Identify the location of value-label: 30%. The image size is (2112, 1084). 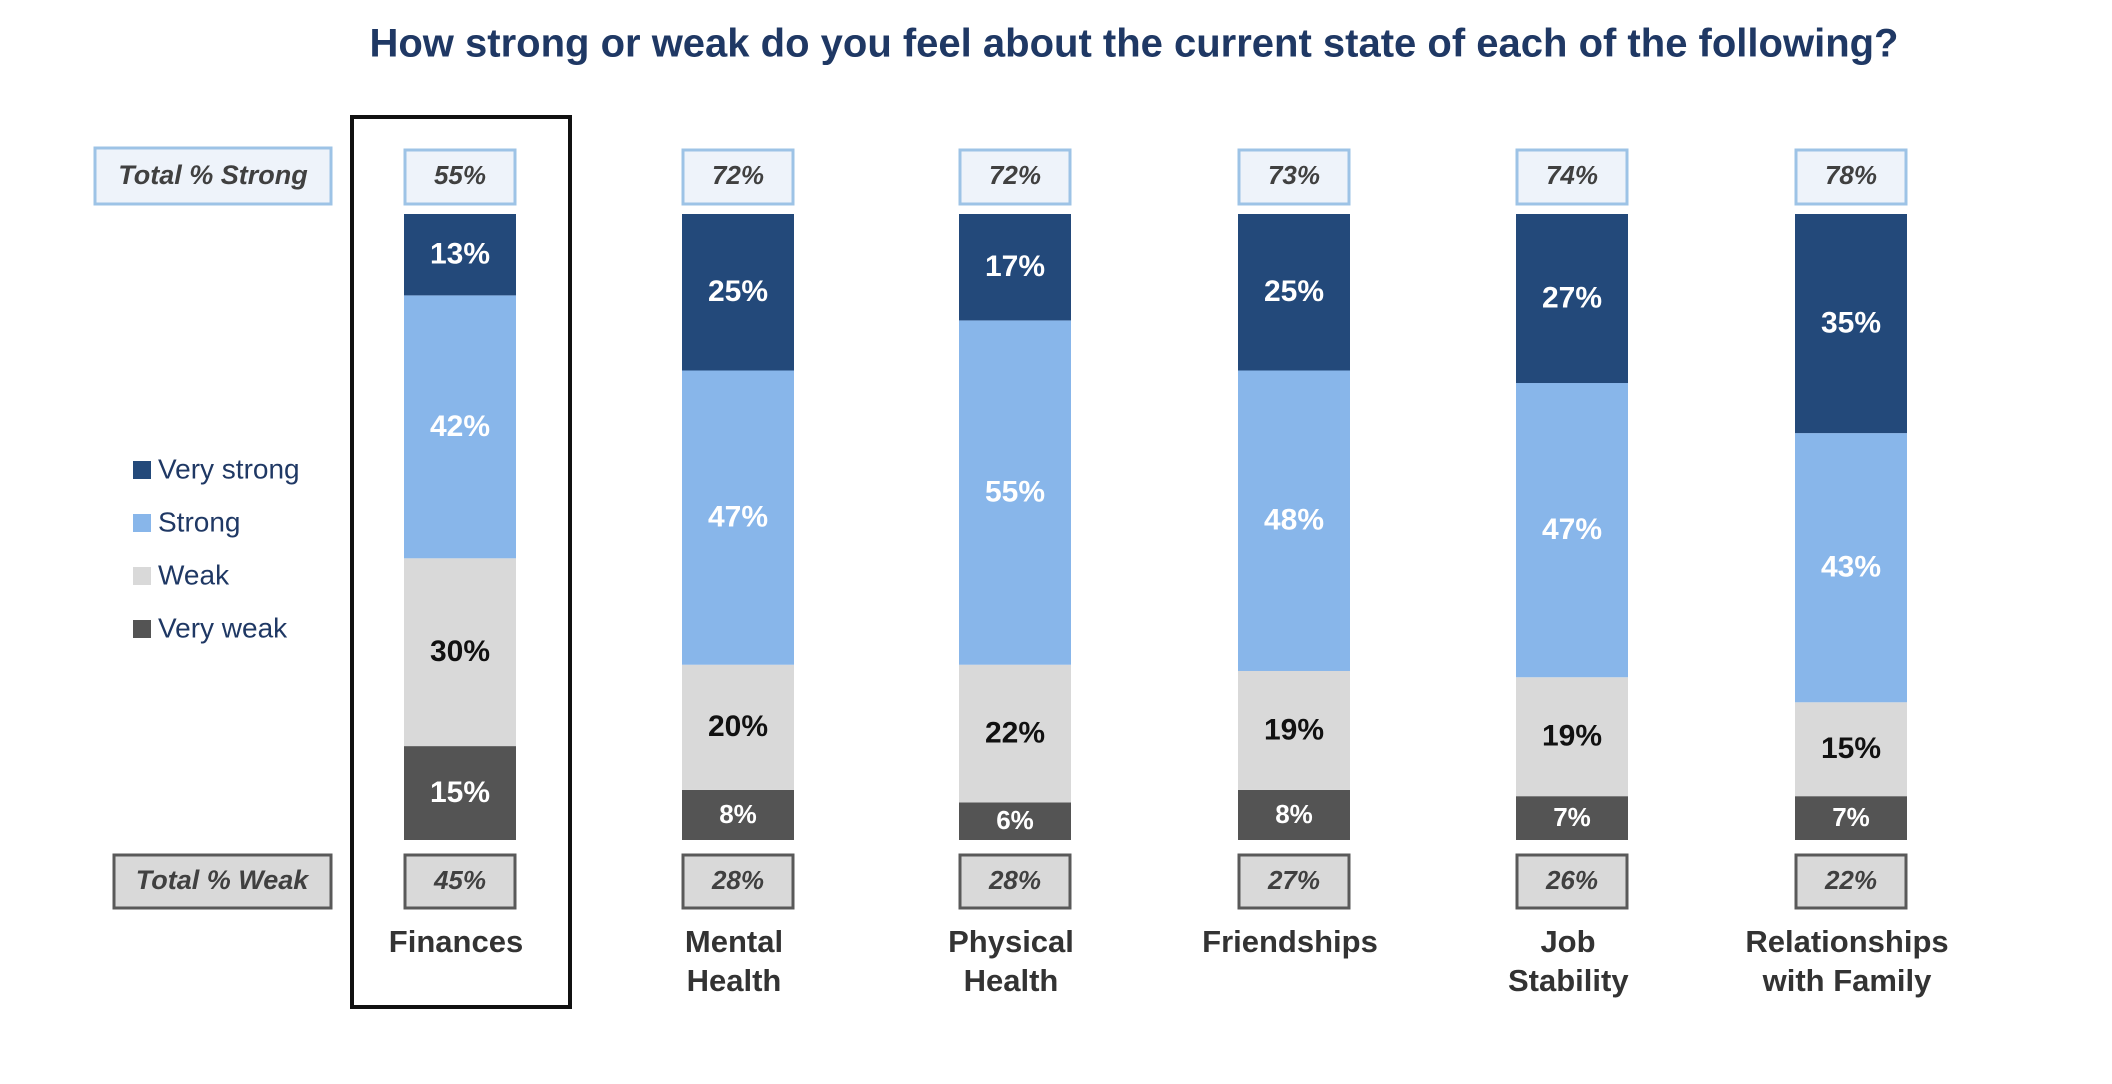
(460, 651).